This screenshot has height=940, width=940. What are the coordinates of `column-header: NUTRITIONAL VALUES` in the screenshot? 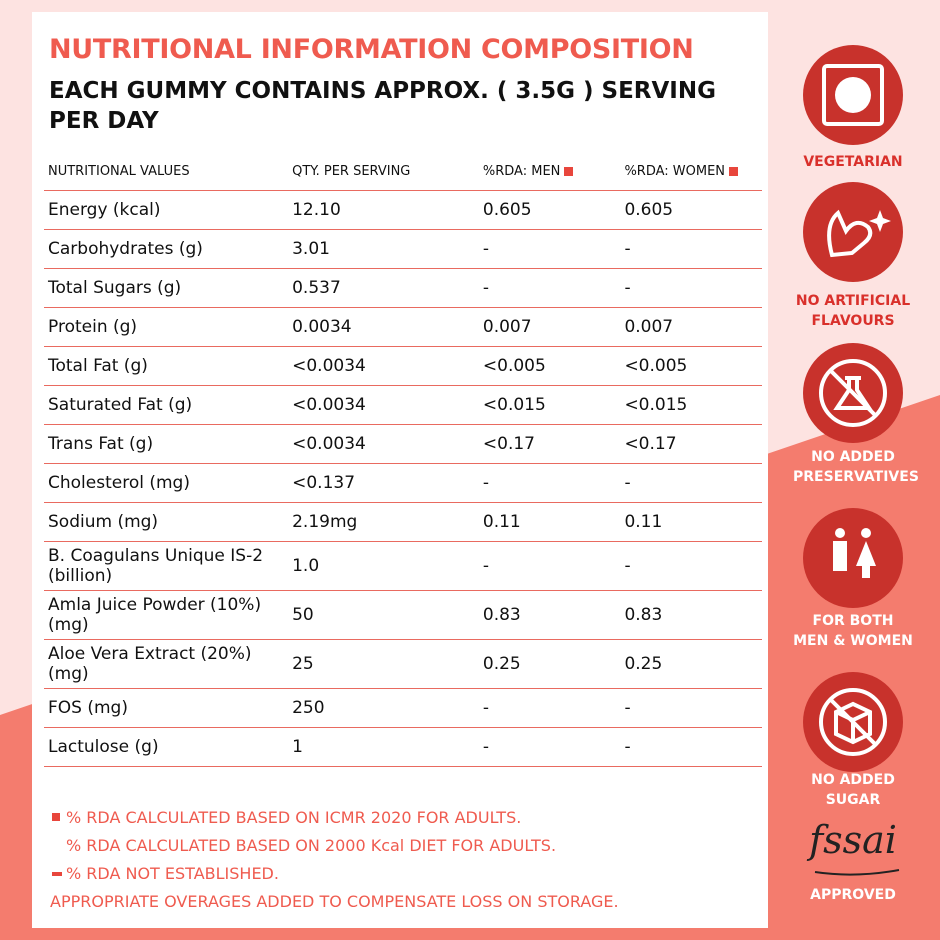 It's located at (119, 171).